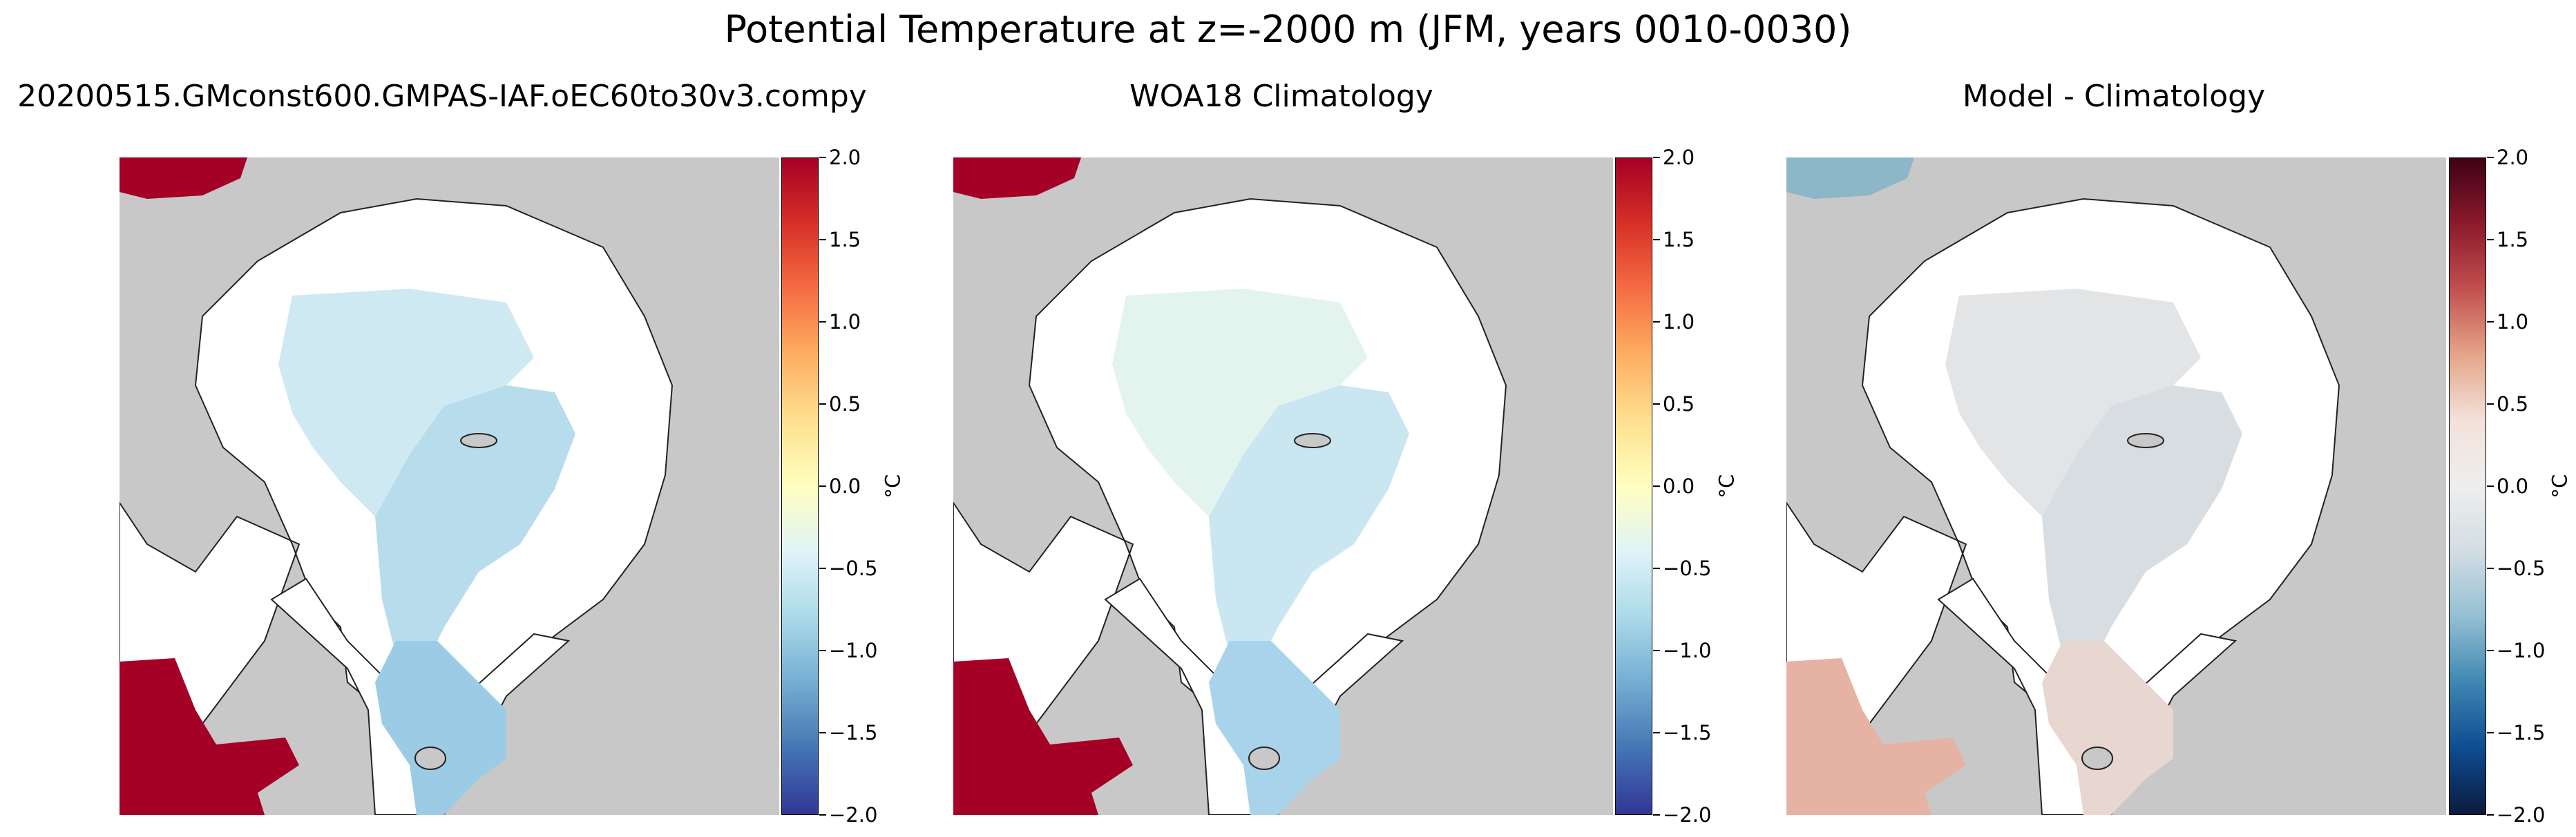 The width and height of the screenshot is (2576, 837). What do you see at coordinates (2114, 96) in the screenshot?
I see `panel-title-difference: Model - Climatology` at bounding box center [2114, 96].